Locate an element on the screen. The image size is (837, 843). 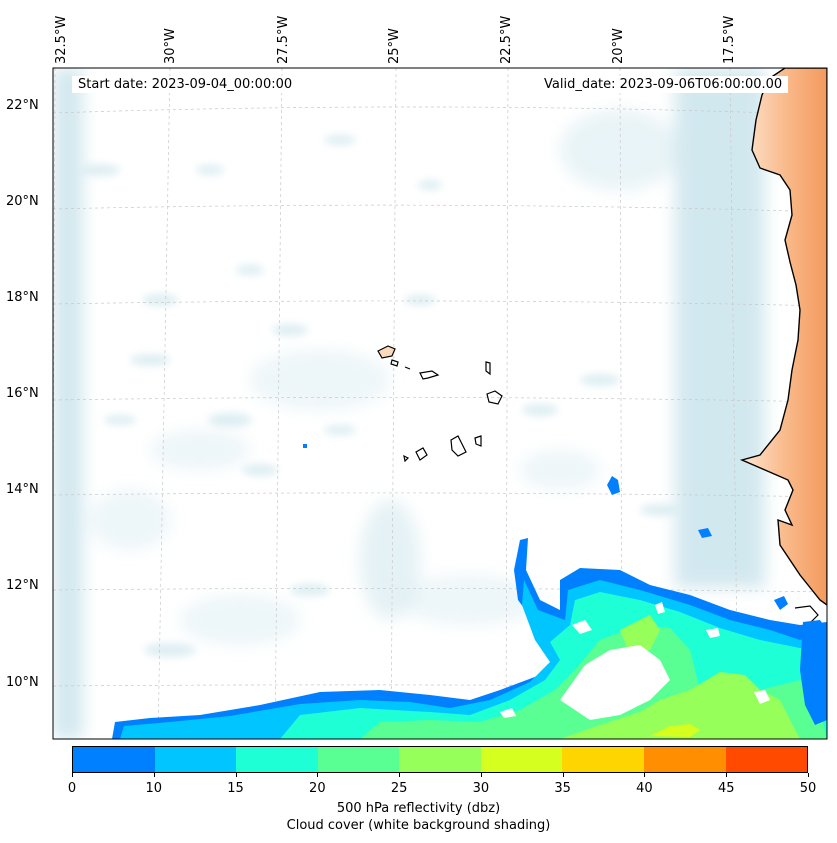
colorbar-tick-label: 20 is located at coordinates (317, 788).